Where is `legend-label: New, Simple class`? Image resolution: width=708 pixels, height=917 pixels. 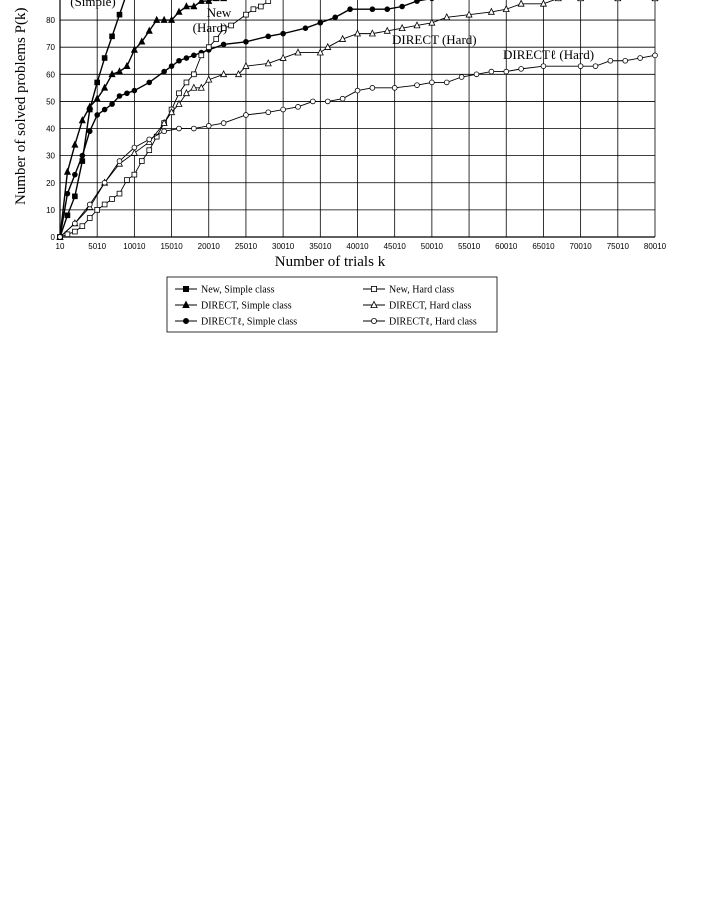
legend-label: New, Simple class is located at coordinates (238, 290).